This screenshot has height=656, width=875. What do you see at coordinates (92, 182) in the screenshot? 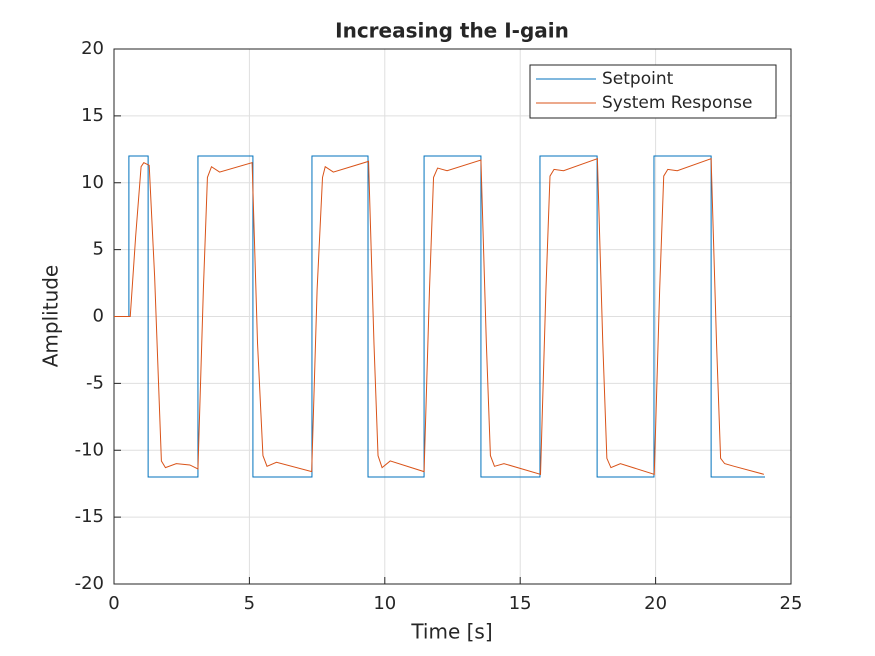
I see `y-tick-label: 10` at bounding box center [92, 182].